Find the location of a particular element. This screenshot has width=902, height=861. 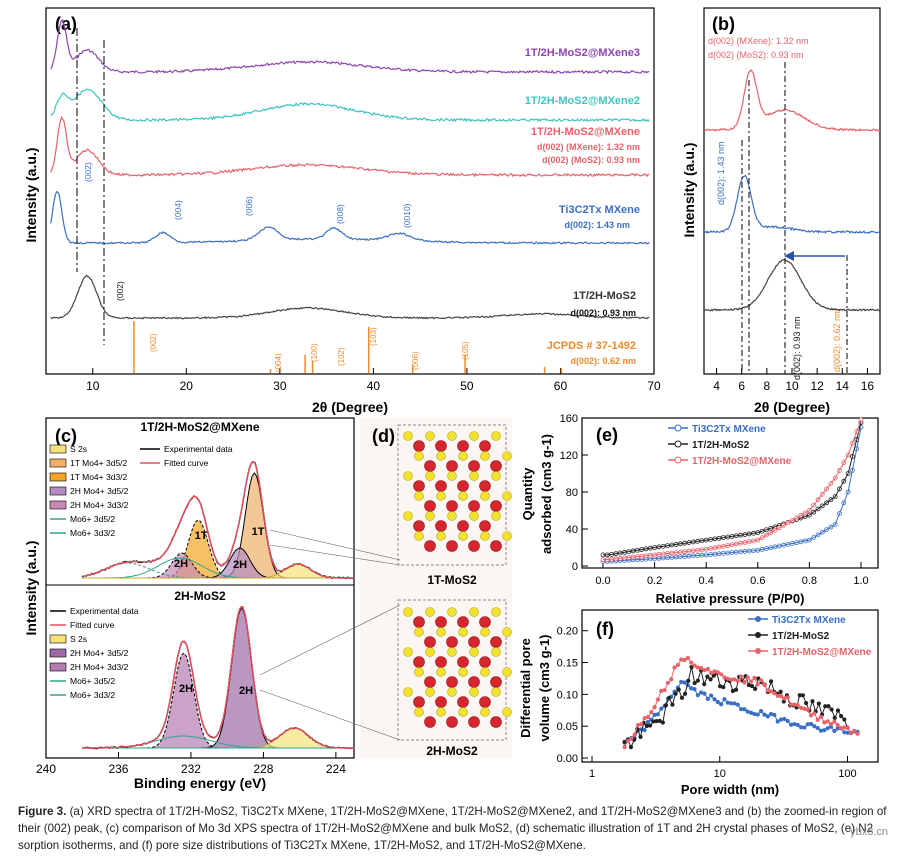

c-xtick-label: 232 is located at coordinates (191, 769).